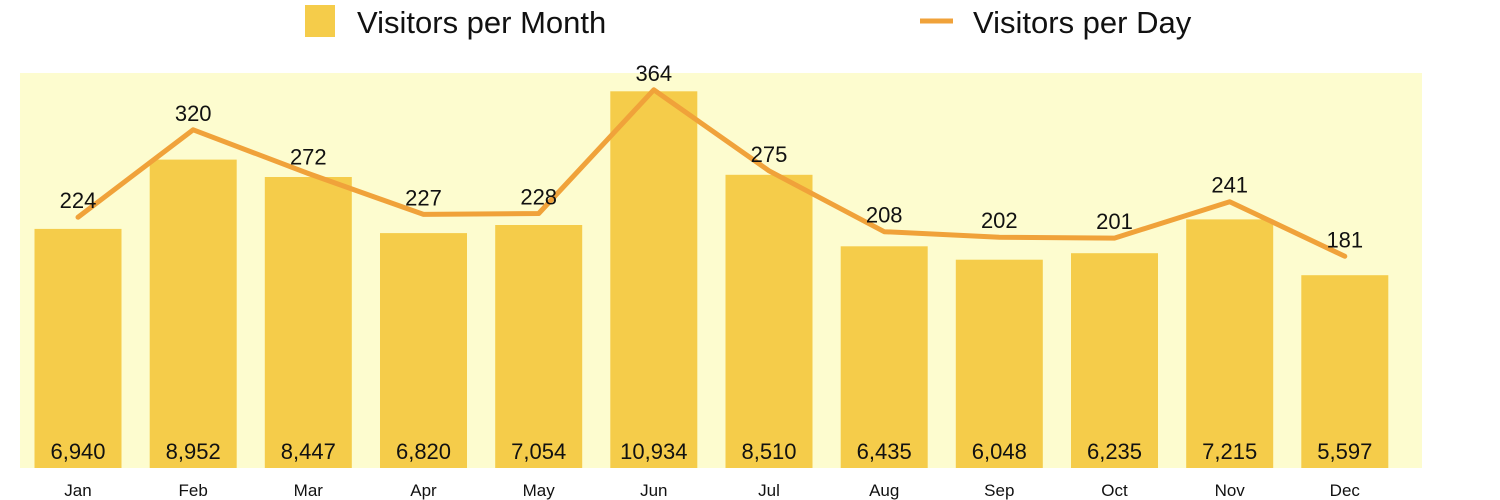  Describe the element at coordinates (653, 451) in the screenshot. I see `bar-value-label-jun: 10,934` at that location.